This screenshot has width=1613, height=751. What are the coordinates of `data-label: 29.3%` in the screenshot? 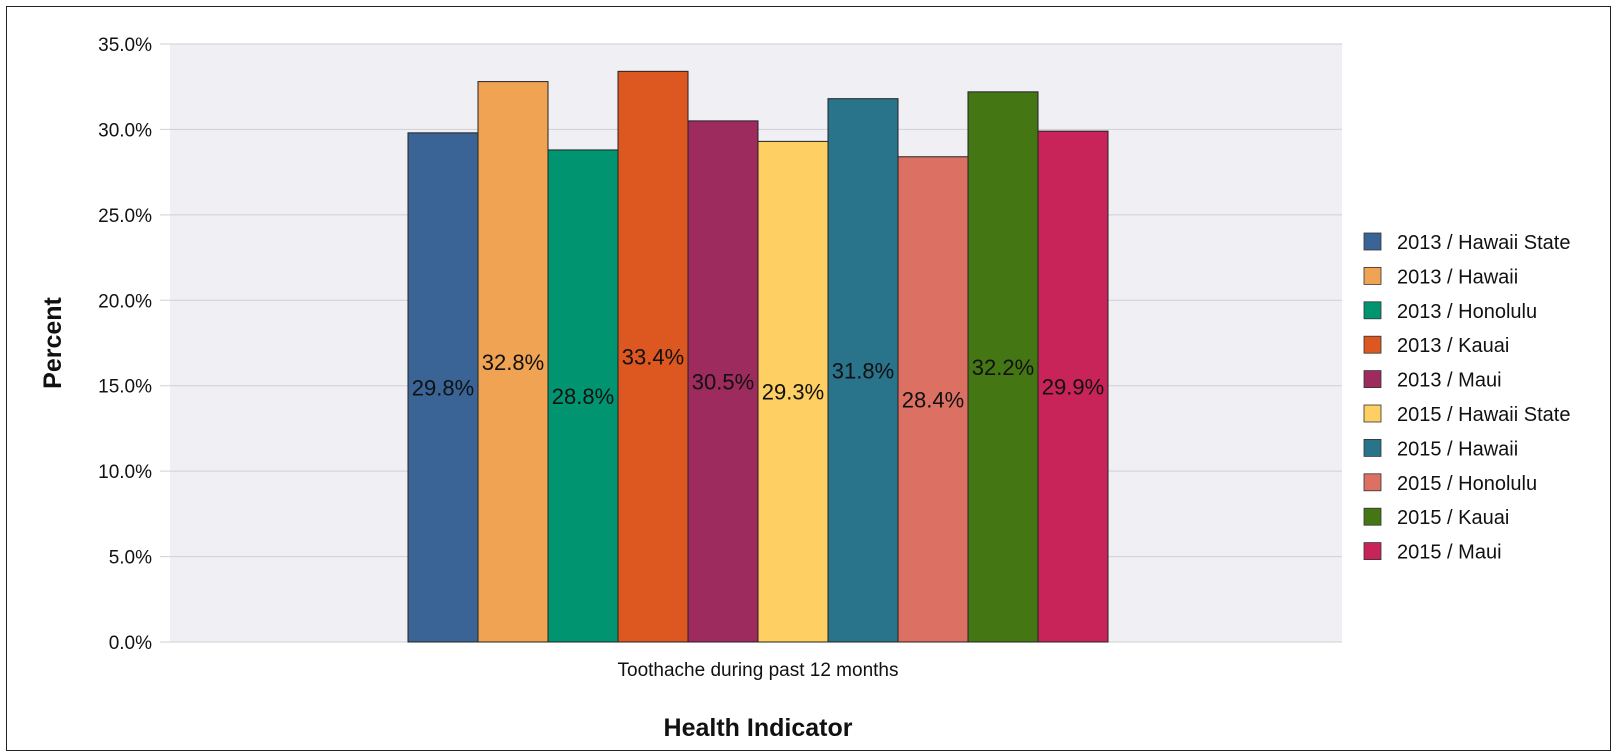 It's located at (793, 392).